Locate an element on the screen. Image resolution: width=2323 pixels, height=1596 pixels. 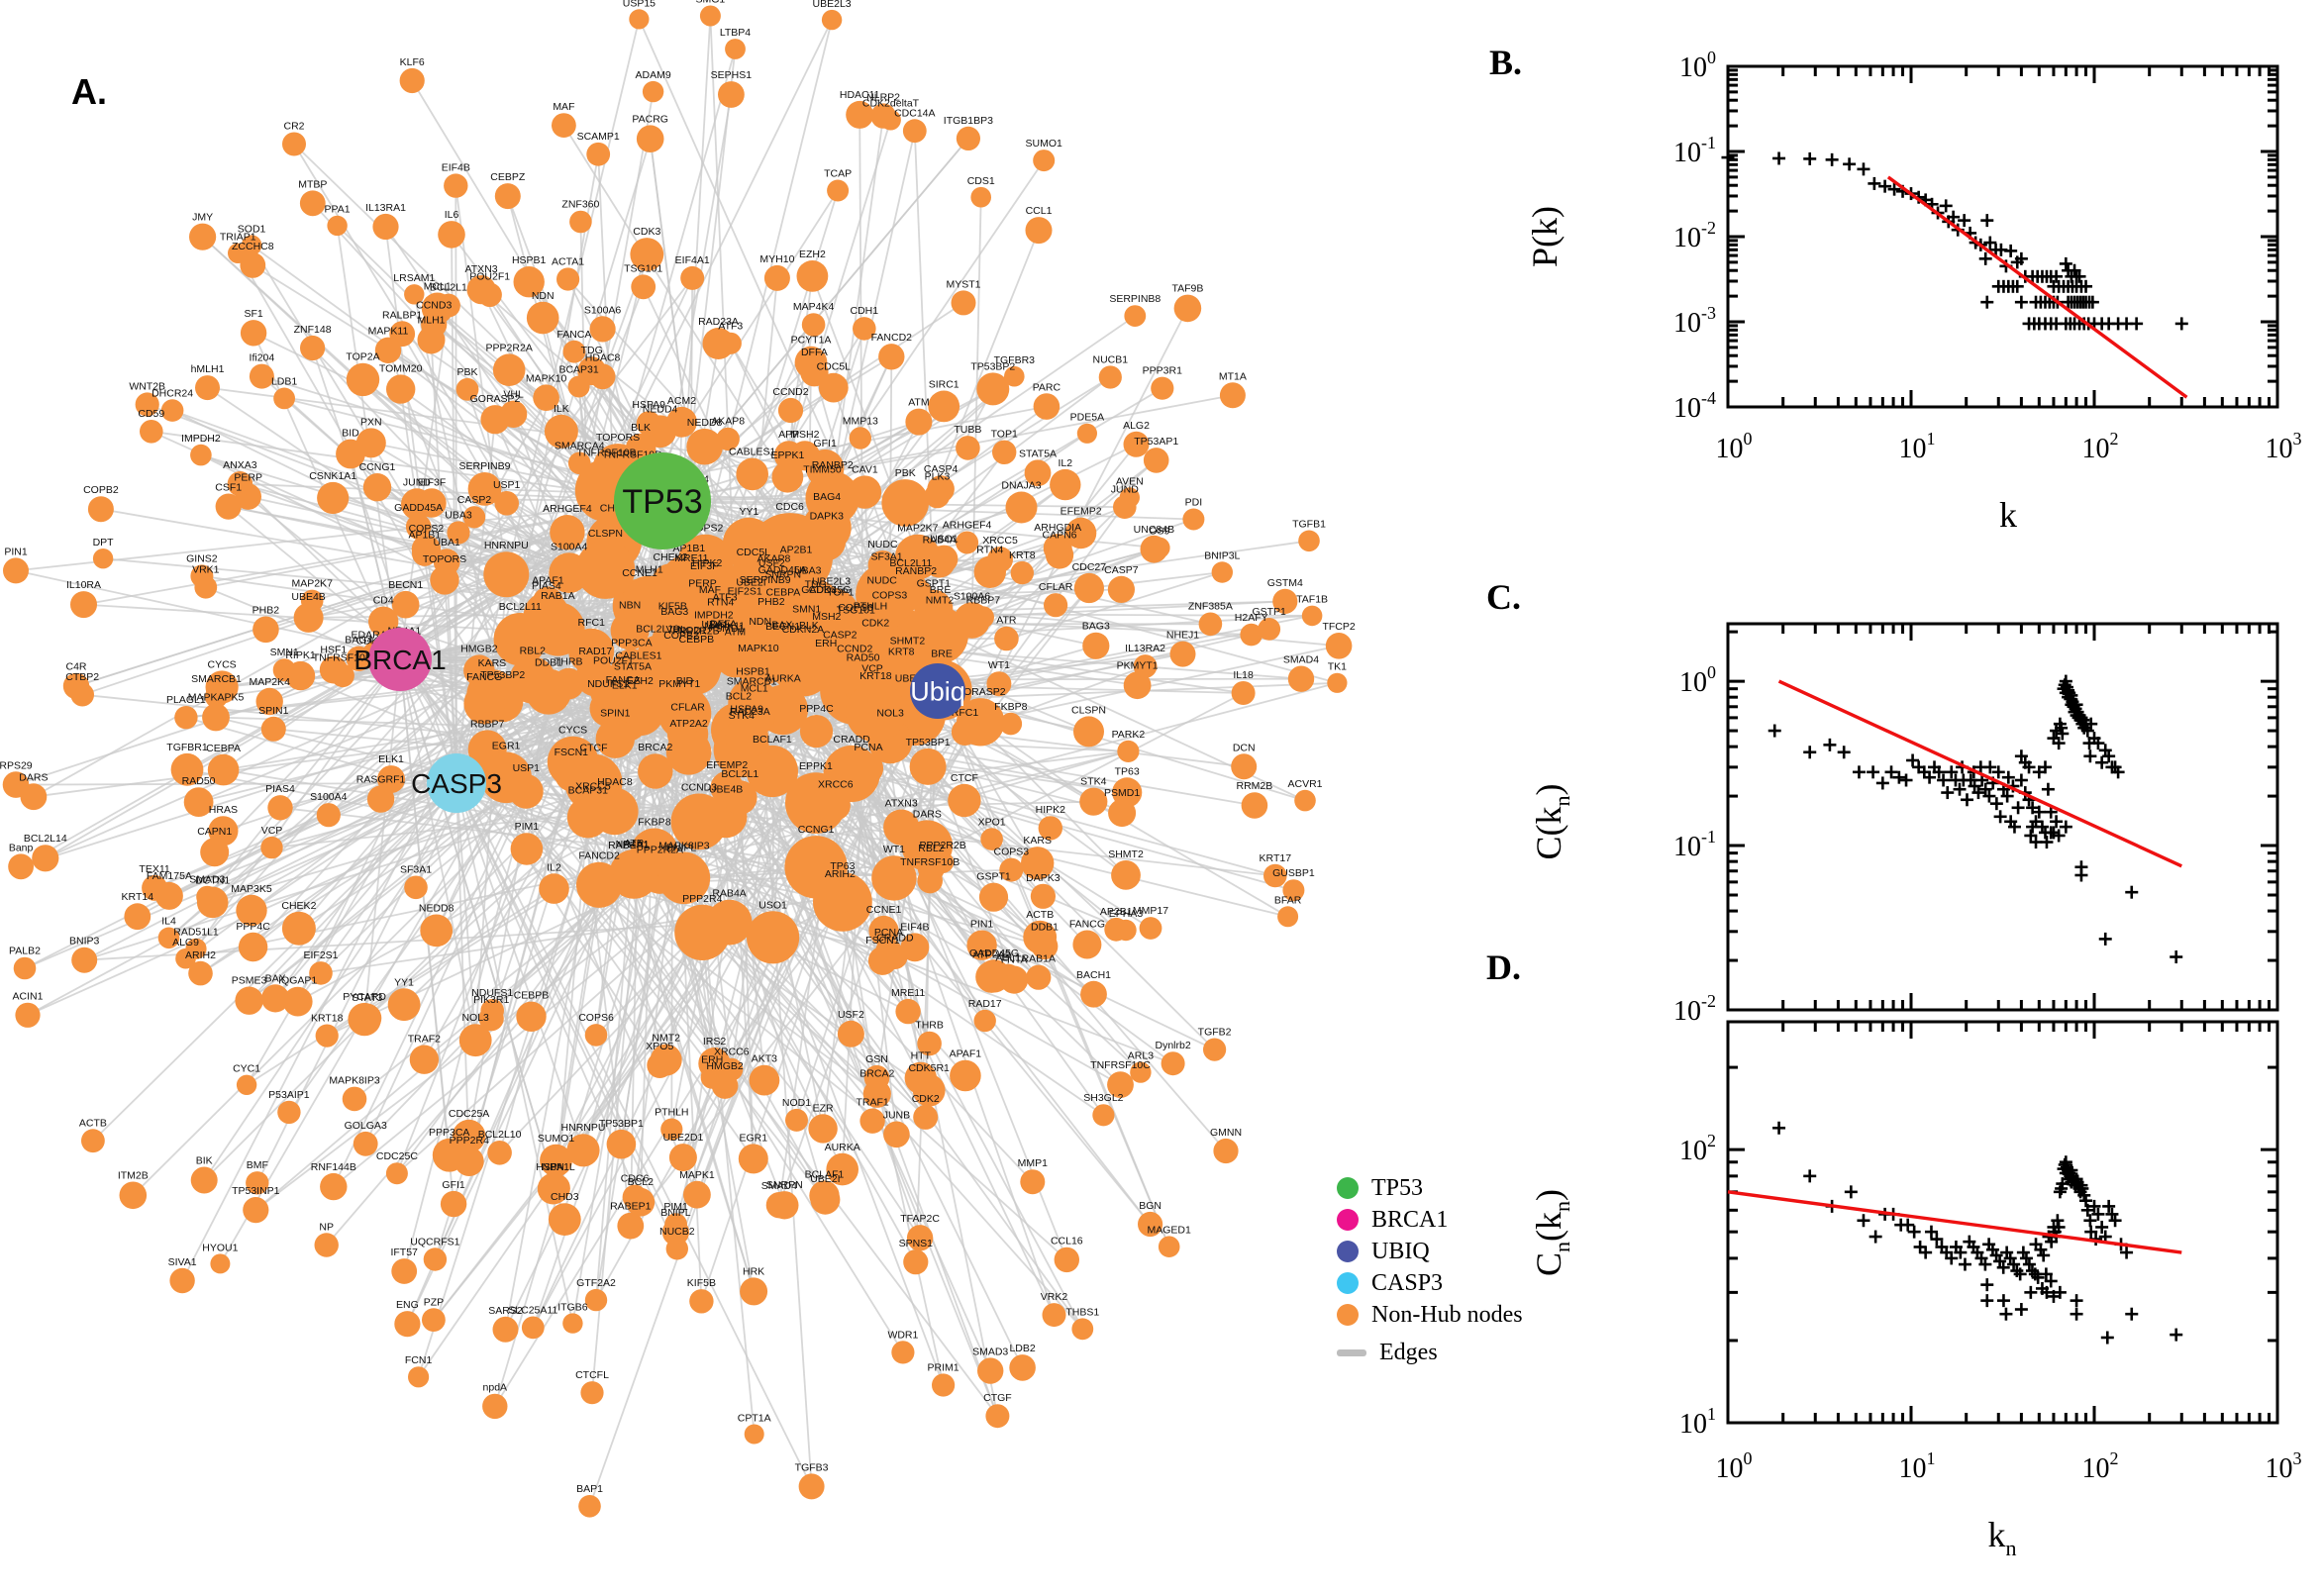
hub-tp53: TP53 is located at coordinates (662, 500).